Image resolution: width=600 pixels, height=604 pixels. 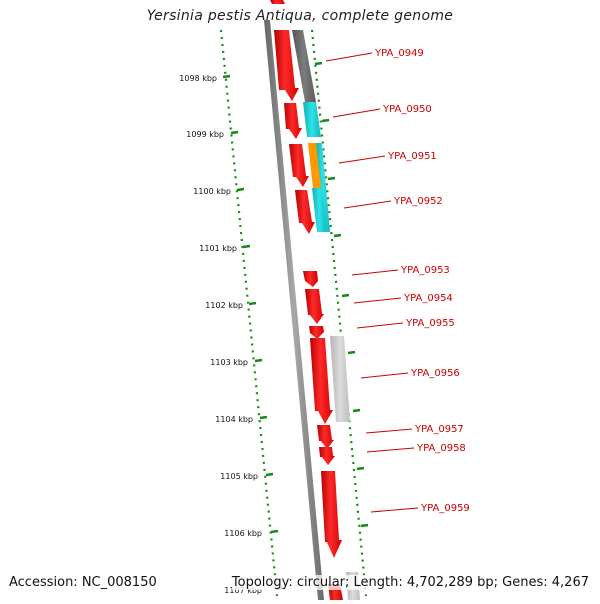 What do you see at coordinates (83, 582) in the screenshot?
I see `accession-text: Accession: NC_008150` at bounding box center [83, 582].